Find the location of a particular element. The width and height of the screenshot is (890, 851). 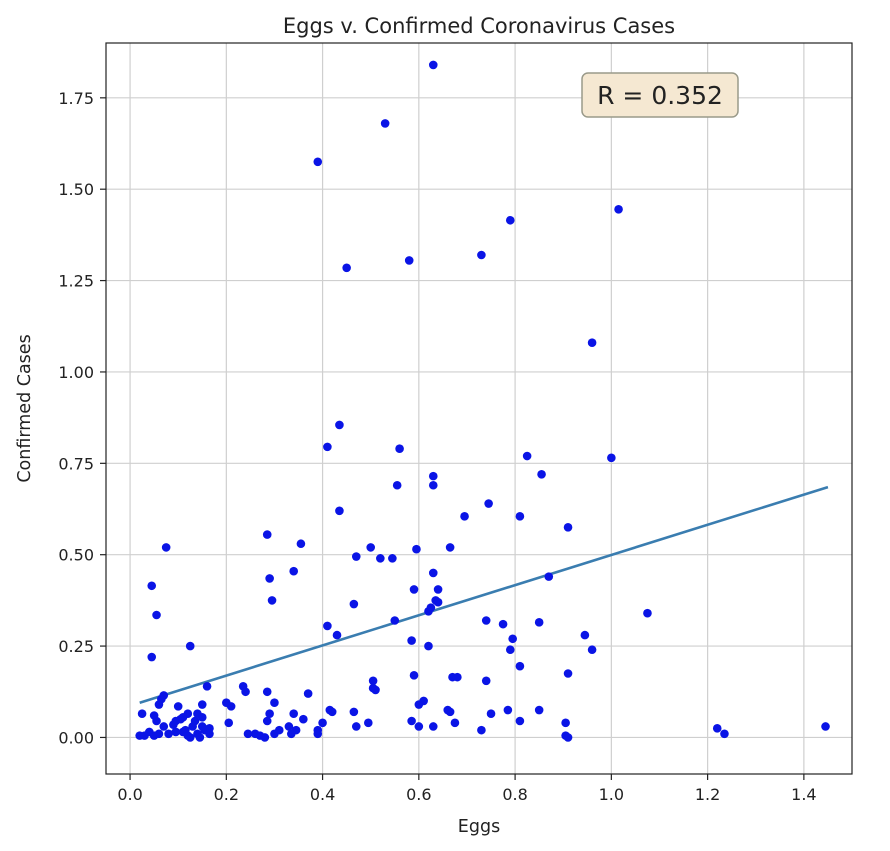

x-axis-ticks: 0.0 0.2 0.4 0.6 0.8 1.0 1.2 1.4 is located at coordinates (467, 789).